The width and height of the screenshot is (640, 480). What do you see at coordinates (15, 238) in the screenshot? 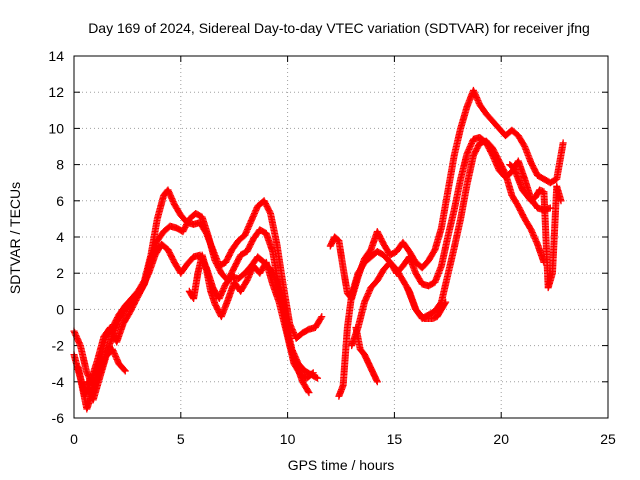
I see `y-axis-label: SDTVAR / TECUs` at bounding box center [15, 238].